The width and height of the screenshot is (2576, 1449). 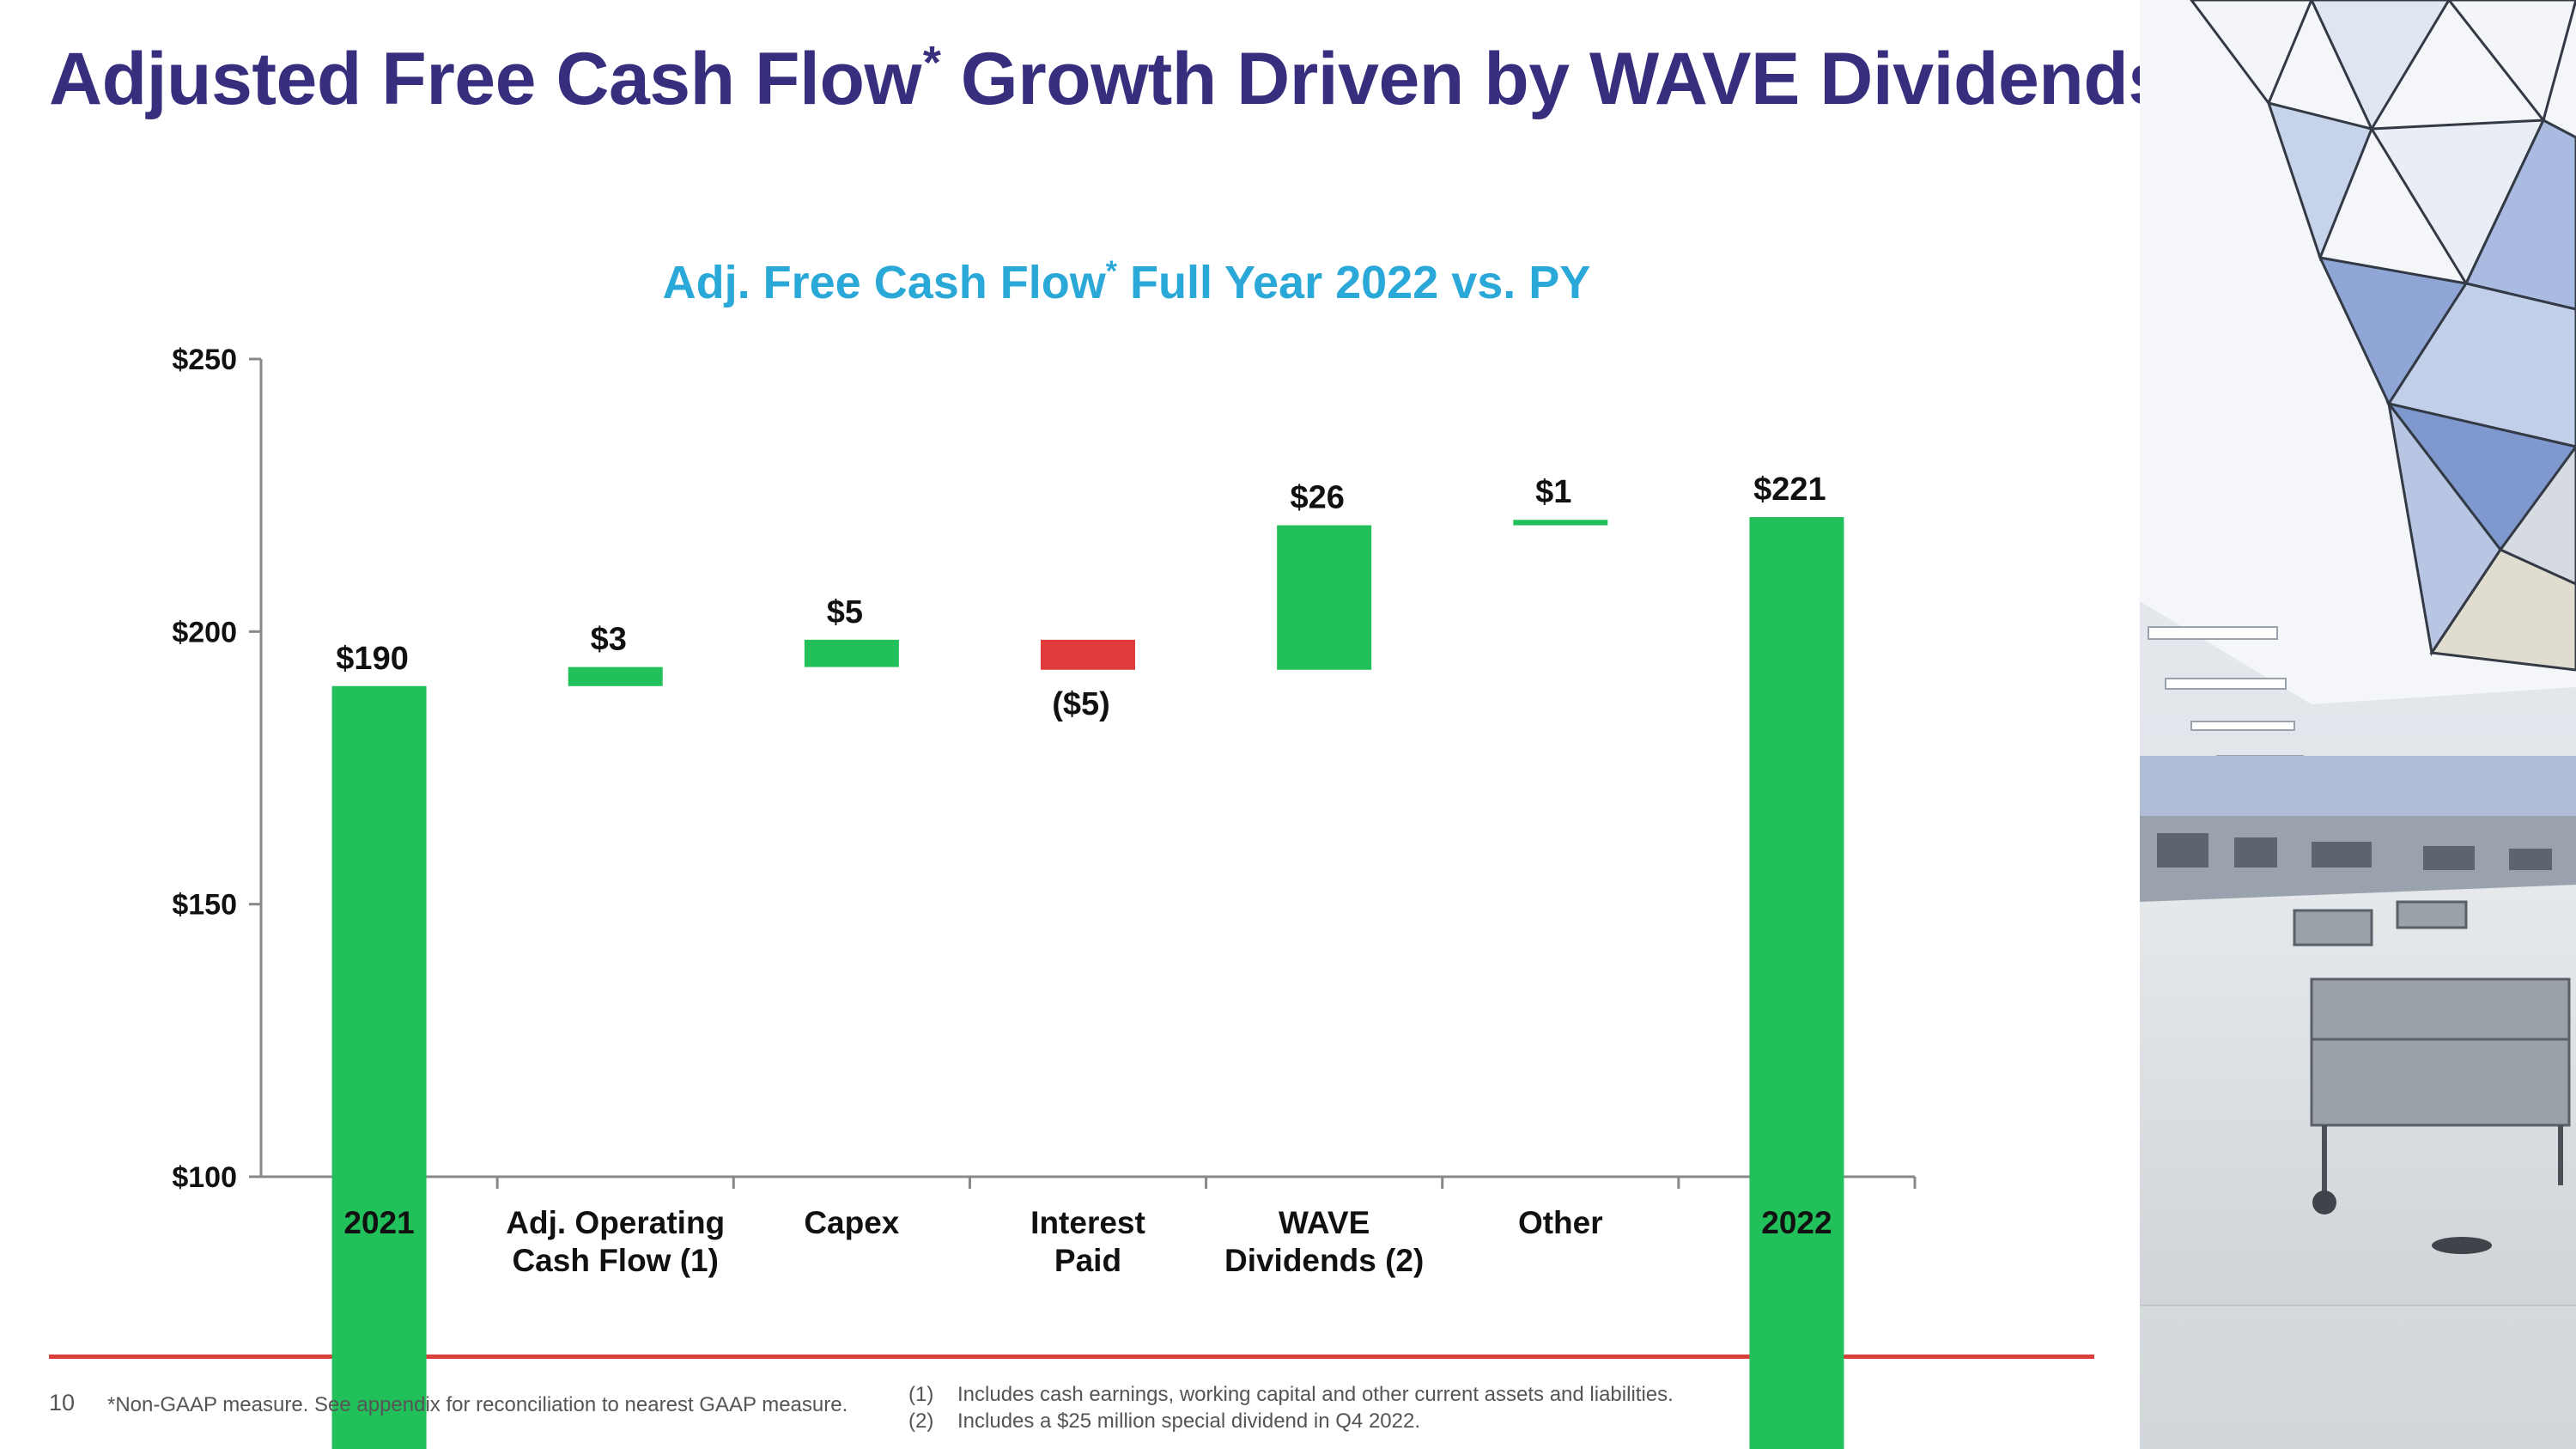 I want to click on data-label: $5, so click(x=845, y=612).